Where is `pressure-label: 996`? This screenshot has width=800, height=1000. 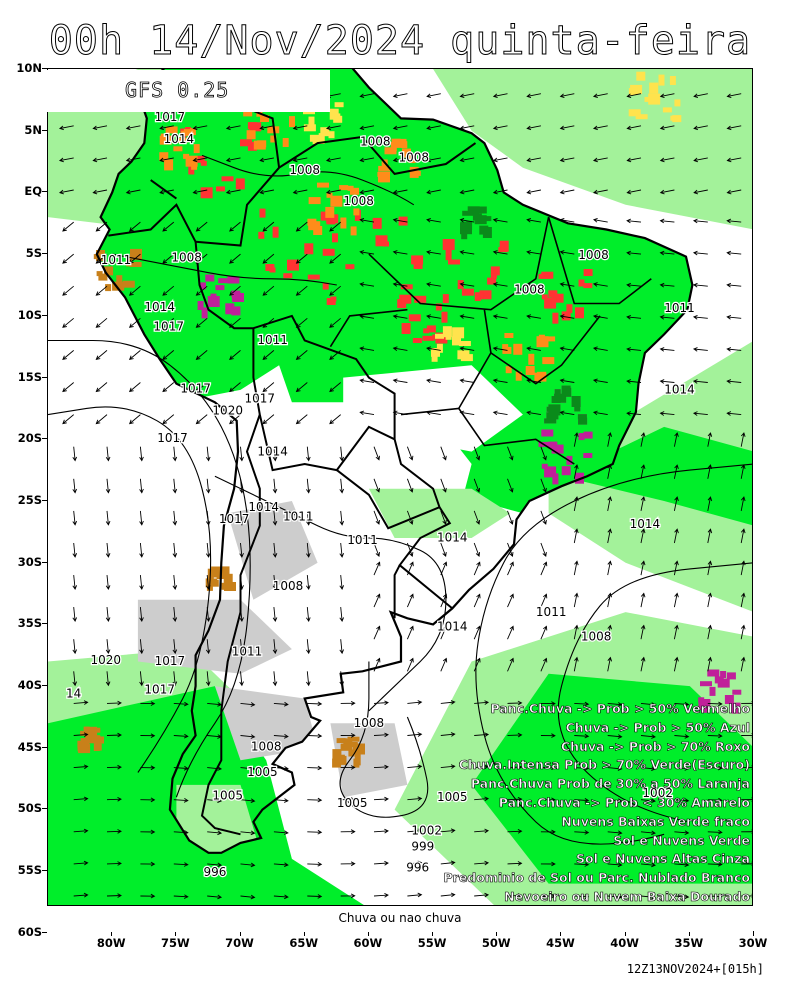 pressure-label: 996 is located at coordinates (214, 872).